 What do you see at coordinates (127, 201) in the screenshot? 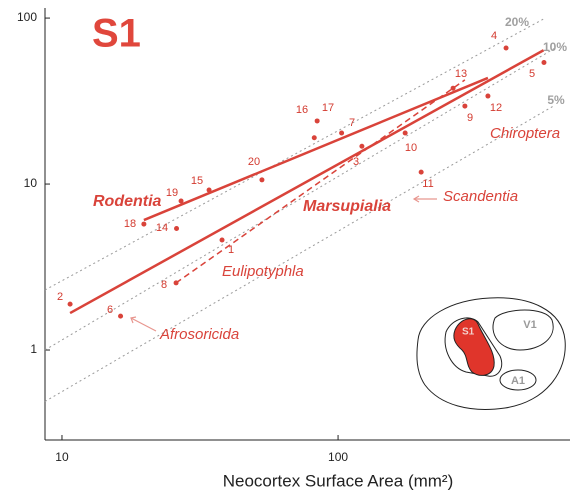
I see `group-label: Rodentia` at bounding box center [127, 201].